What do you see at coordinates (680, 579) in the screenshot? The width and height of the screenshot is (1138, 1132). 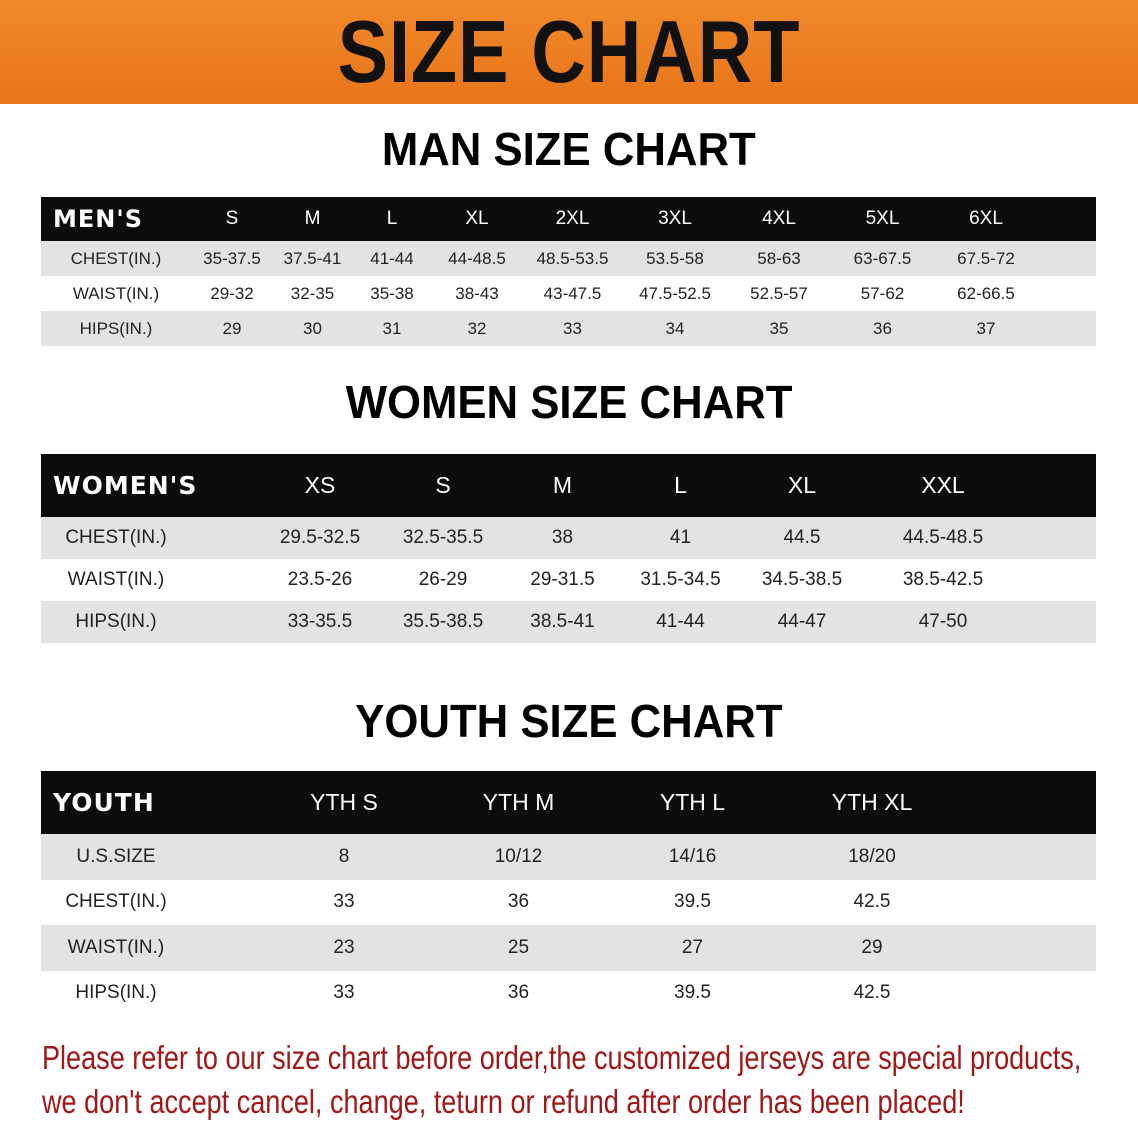 I see `table-cell: 31.5-34.5` at bounding box center [680, 579].